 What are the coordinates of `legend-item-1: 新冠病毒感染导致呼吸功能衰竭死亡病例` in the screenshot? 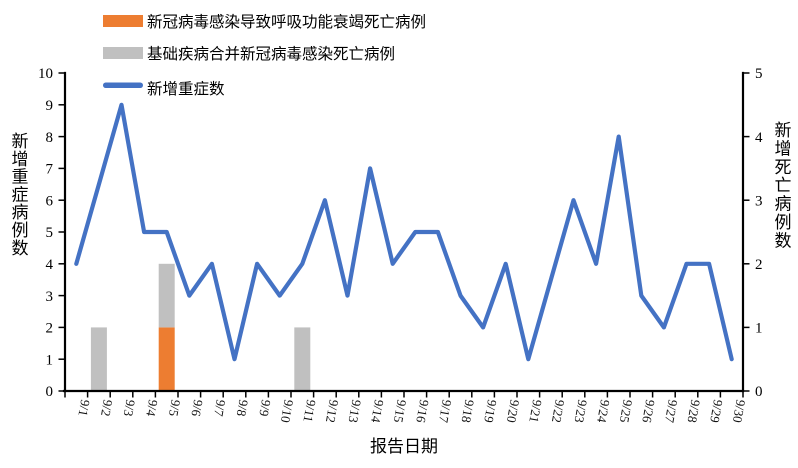 It's located at (264, 22).